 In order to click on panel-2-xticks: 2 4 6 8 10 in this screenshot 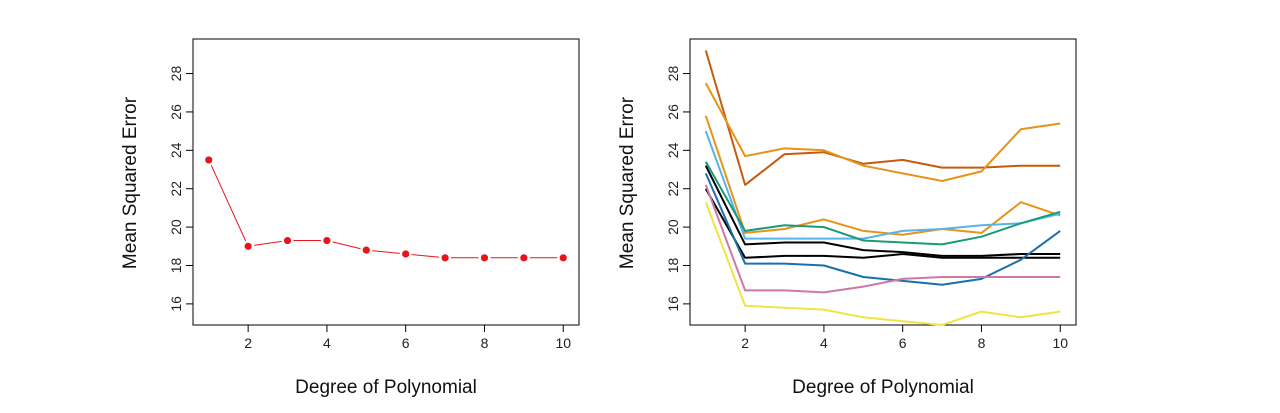, I will do `click(904, 338)`.